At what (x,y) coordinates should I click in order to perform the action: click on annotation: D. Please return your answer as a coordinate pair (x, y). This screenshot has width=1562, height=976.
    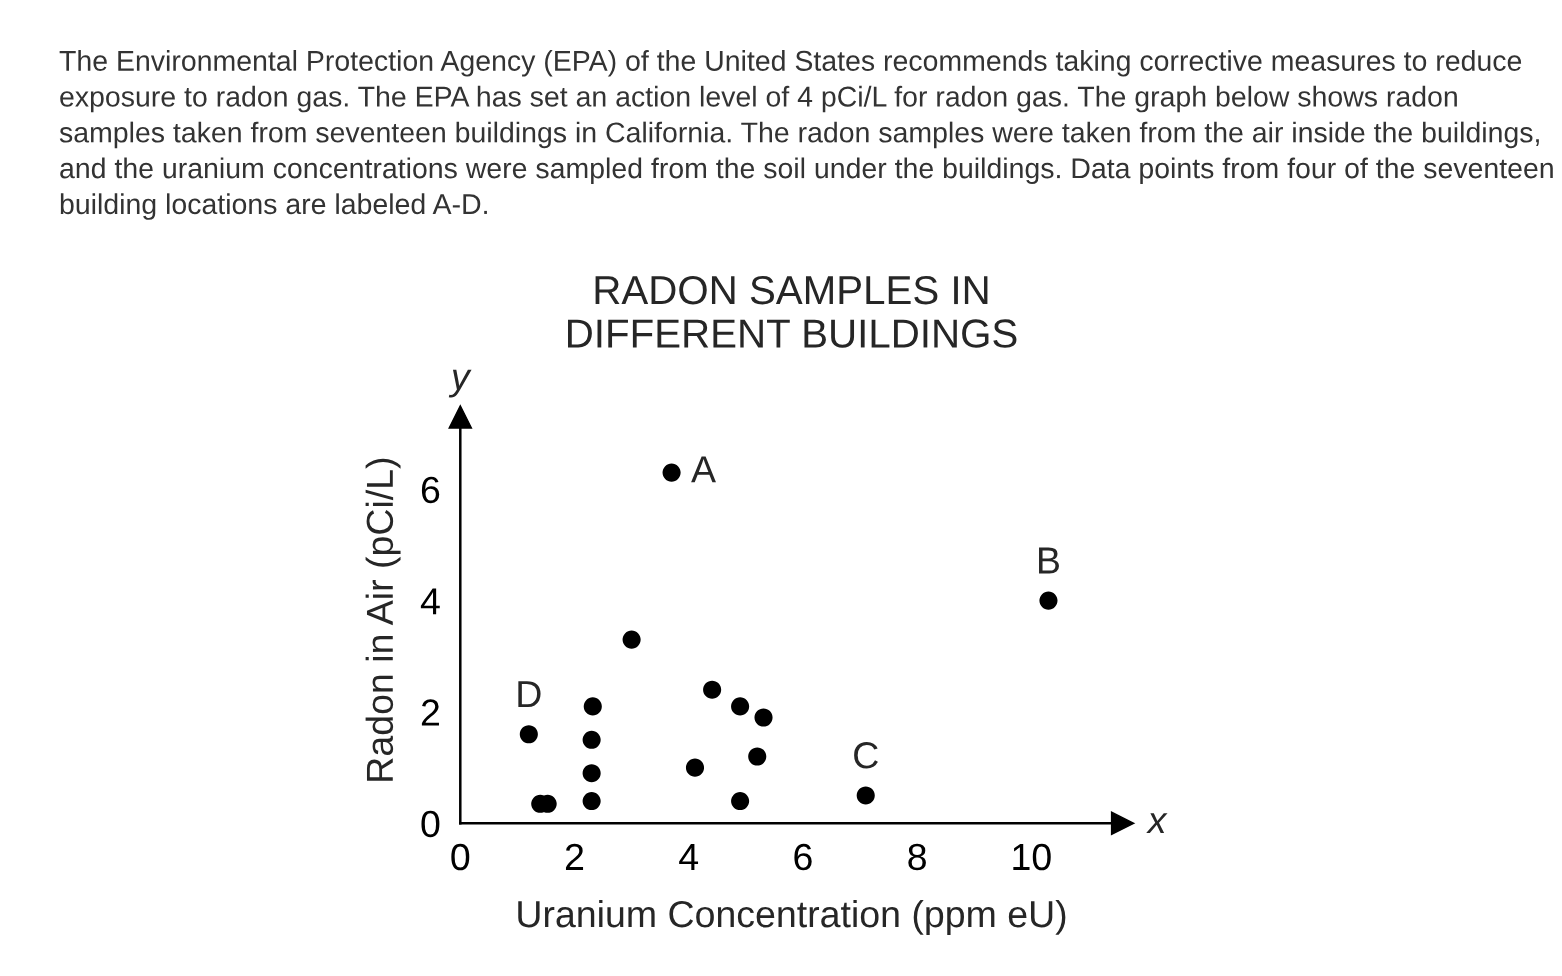
    Looking at the image, I should click on (529, 694).